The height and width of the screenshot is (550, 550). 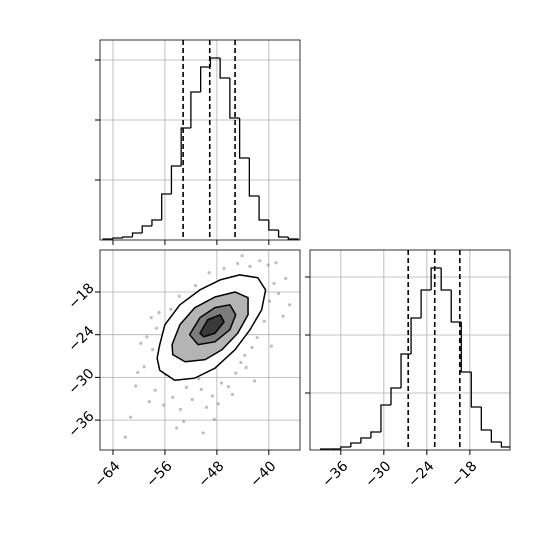 What do you see at coordinates (263, 474) in the screenshot?
I see `x-tick-label: −40` at bounding box center [263, 474].